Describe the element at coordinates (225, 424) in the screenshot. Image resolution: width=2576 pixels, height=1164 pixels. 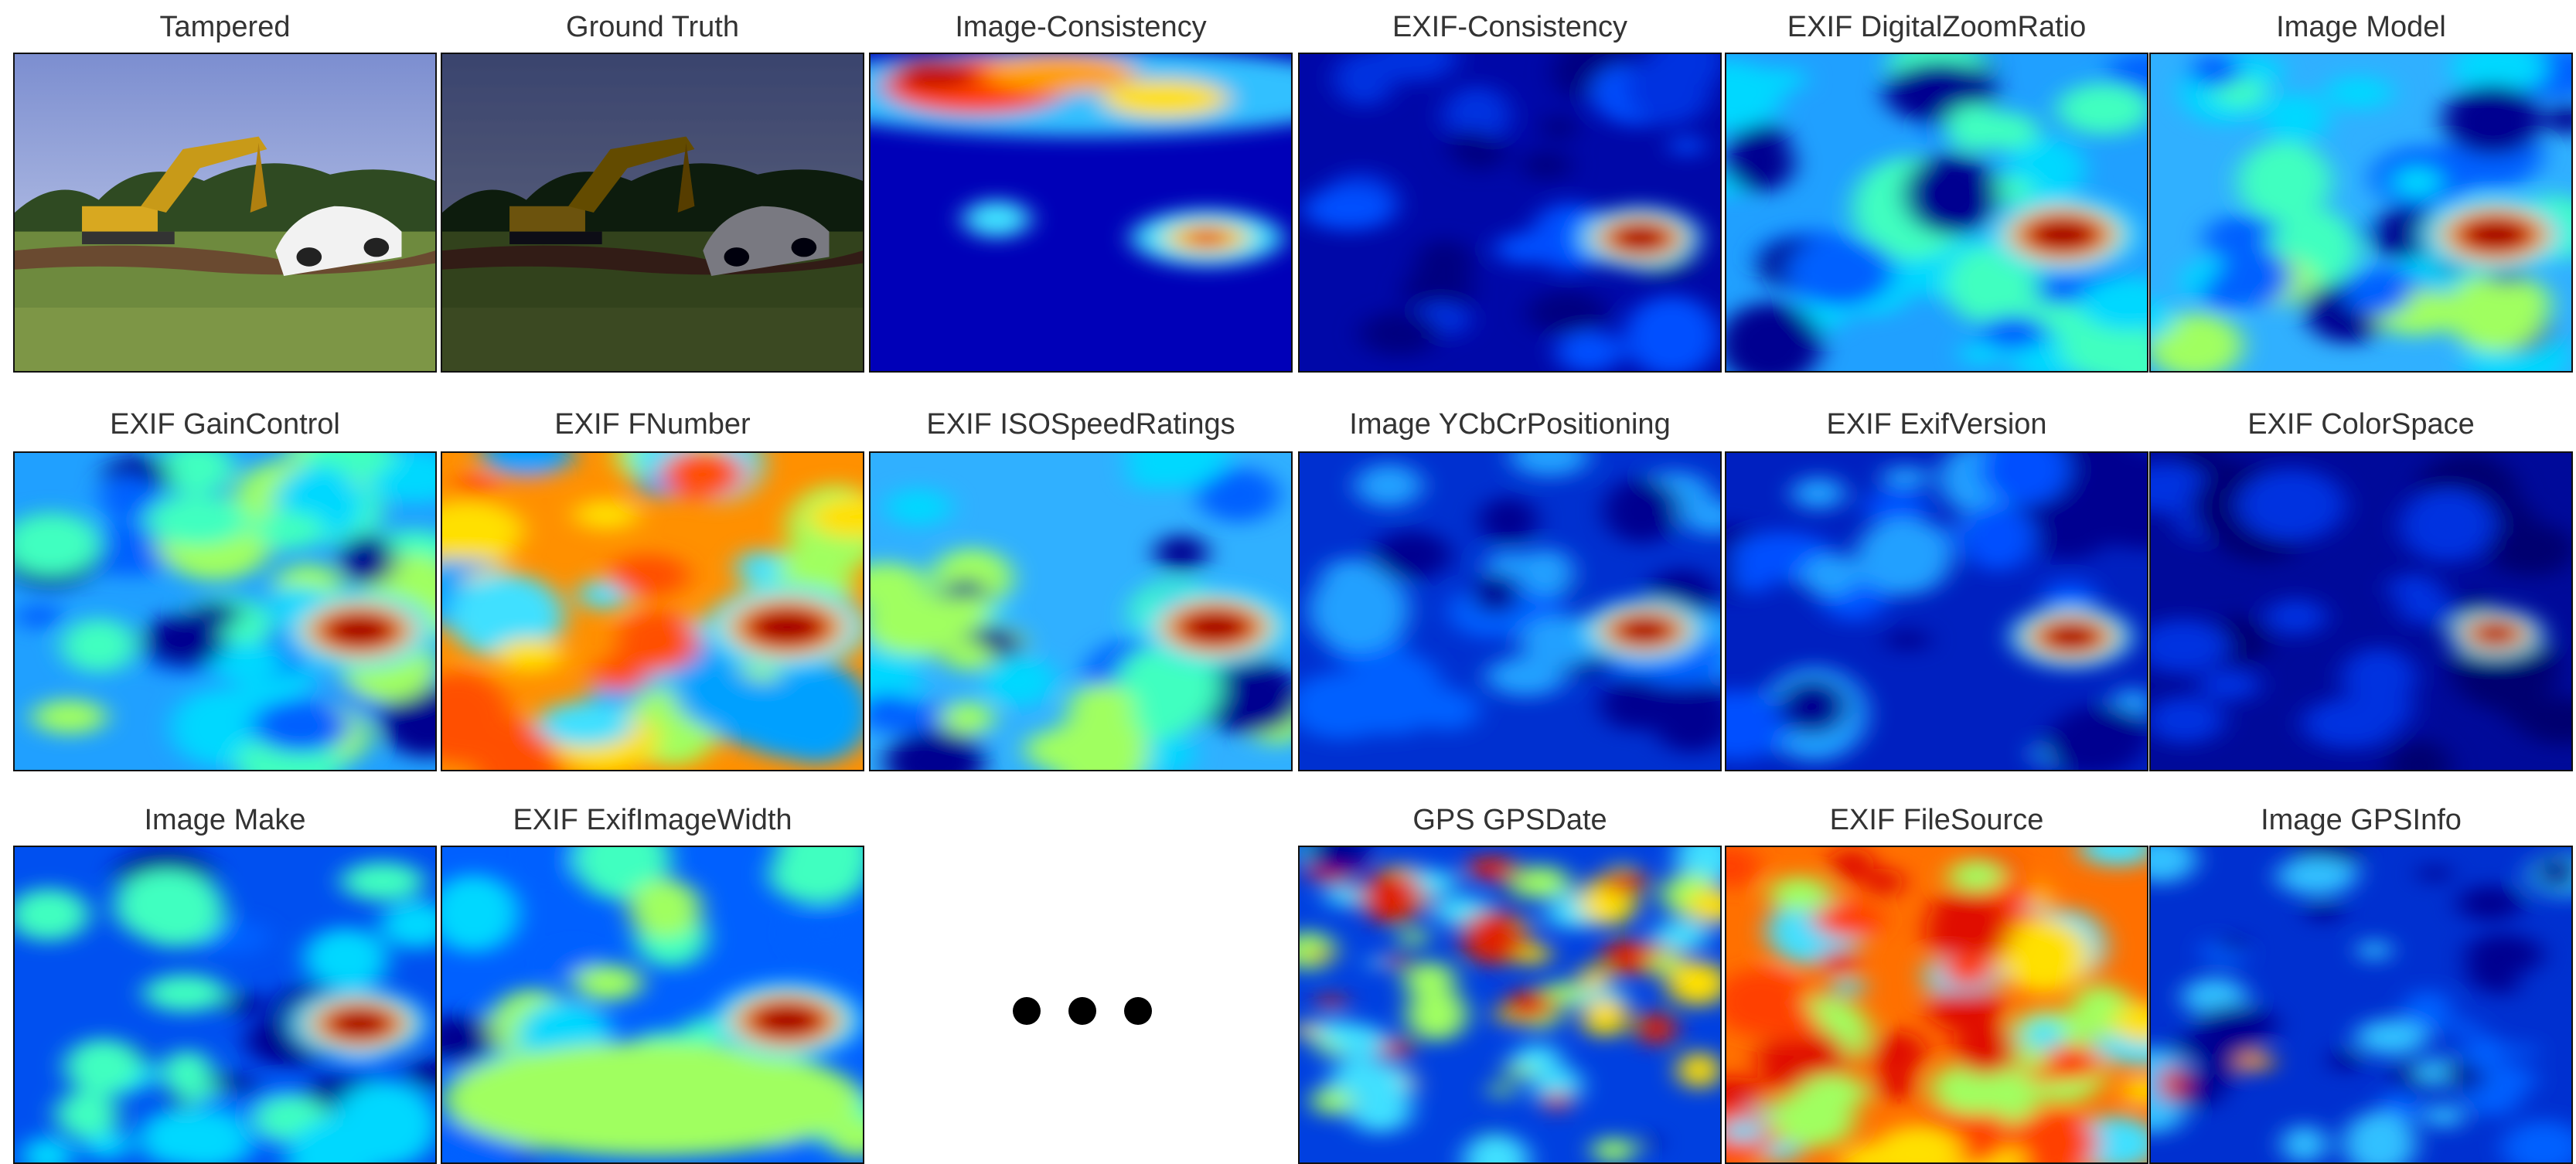
I see `panel-label: EXIF GainControl` at that location.